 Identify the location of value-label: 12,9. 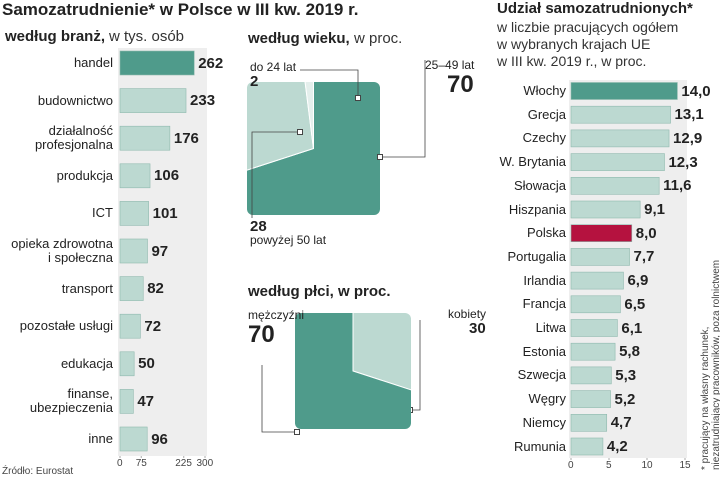
(688, 138).